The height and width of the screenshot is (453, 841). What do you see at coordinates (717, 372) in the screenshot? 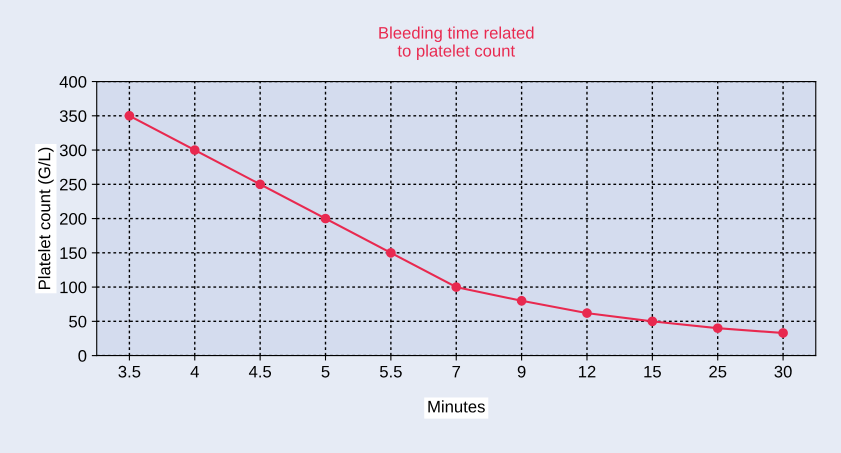
I see `x-tick-label: 25` at bounding box center [717, 372].